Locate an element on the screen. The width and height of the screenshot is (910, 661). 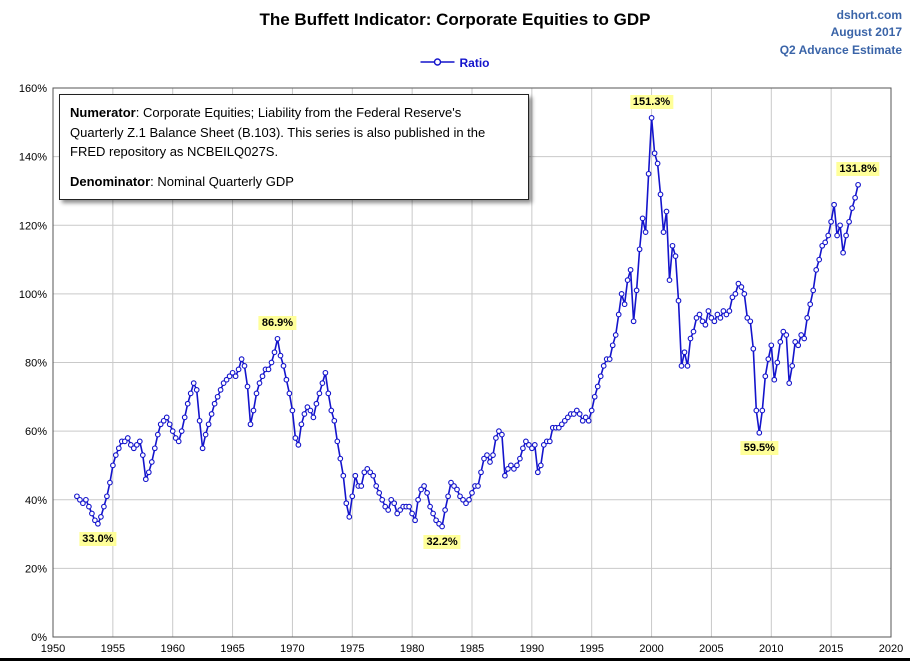
svg-text: 60% is located at coordinates (36, 432).